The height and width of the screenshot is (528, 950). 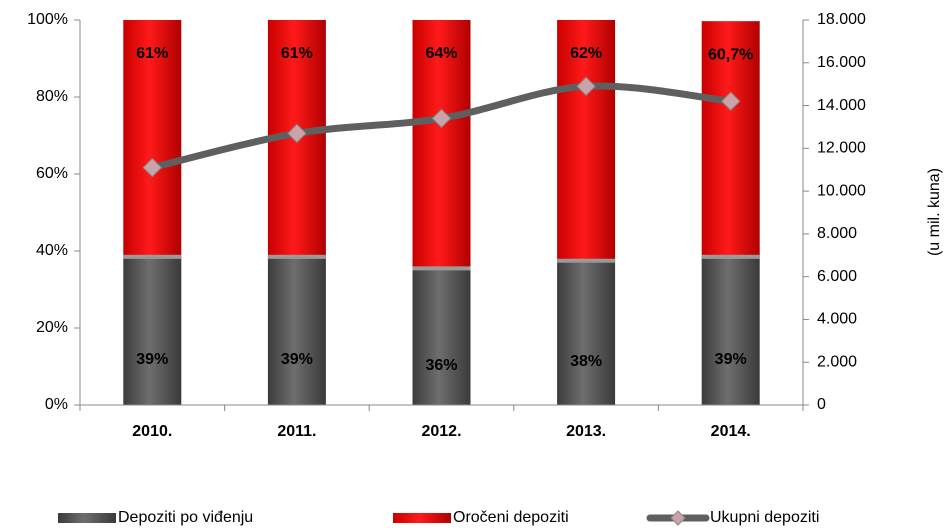 What do you see at coordinates (52, 96) in the screenshot?
I see `y-tick-label: 80%` at bounding box center [52, 96].